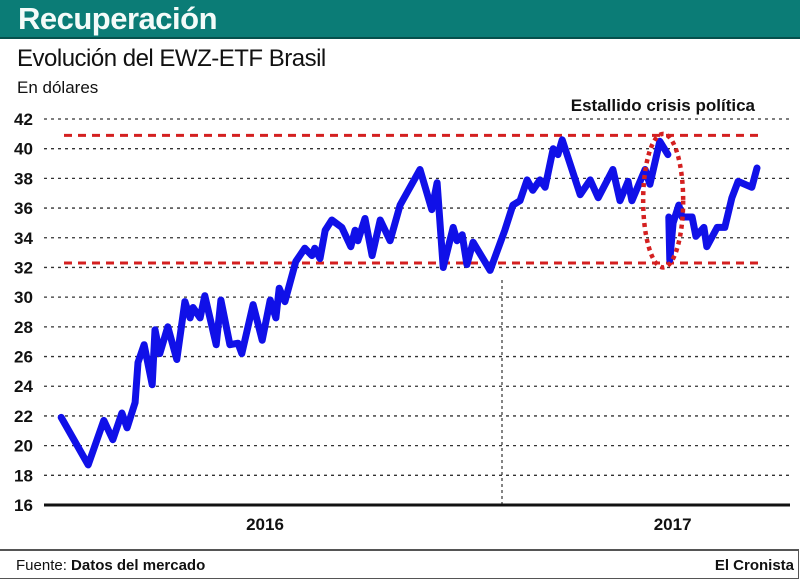 The width and height of the screenshot is (800, 579). Describe the element at coordinates (23, 446) in the screenshot. I see `y-tick-label: 20` at that location.